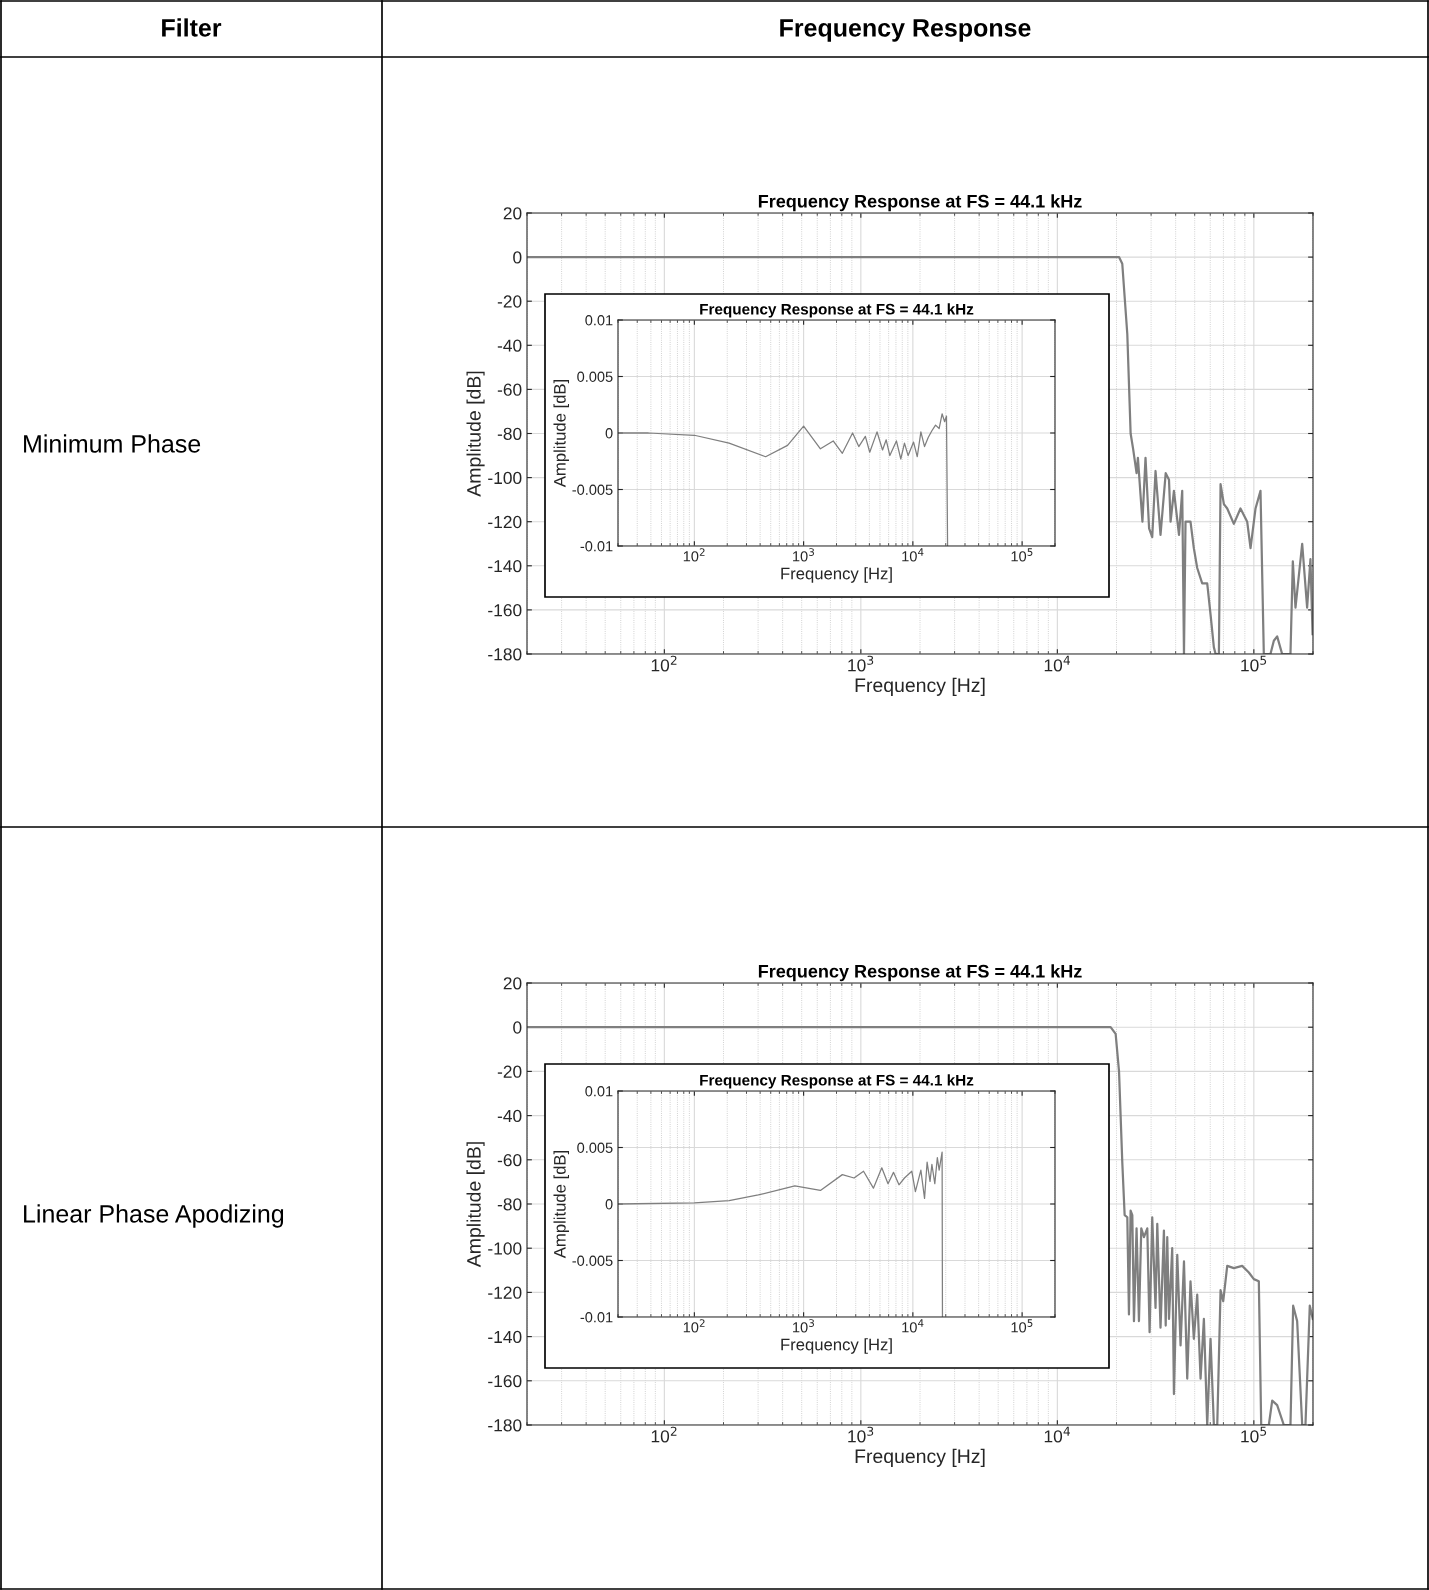 This screenshot has height=1590, width=1429. Describe the element at coordinates (154, 1216) in the screenshot. I see `text: Linear Phase Apodizing` at that location.